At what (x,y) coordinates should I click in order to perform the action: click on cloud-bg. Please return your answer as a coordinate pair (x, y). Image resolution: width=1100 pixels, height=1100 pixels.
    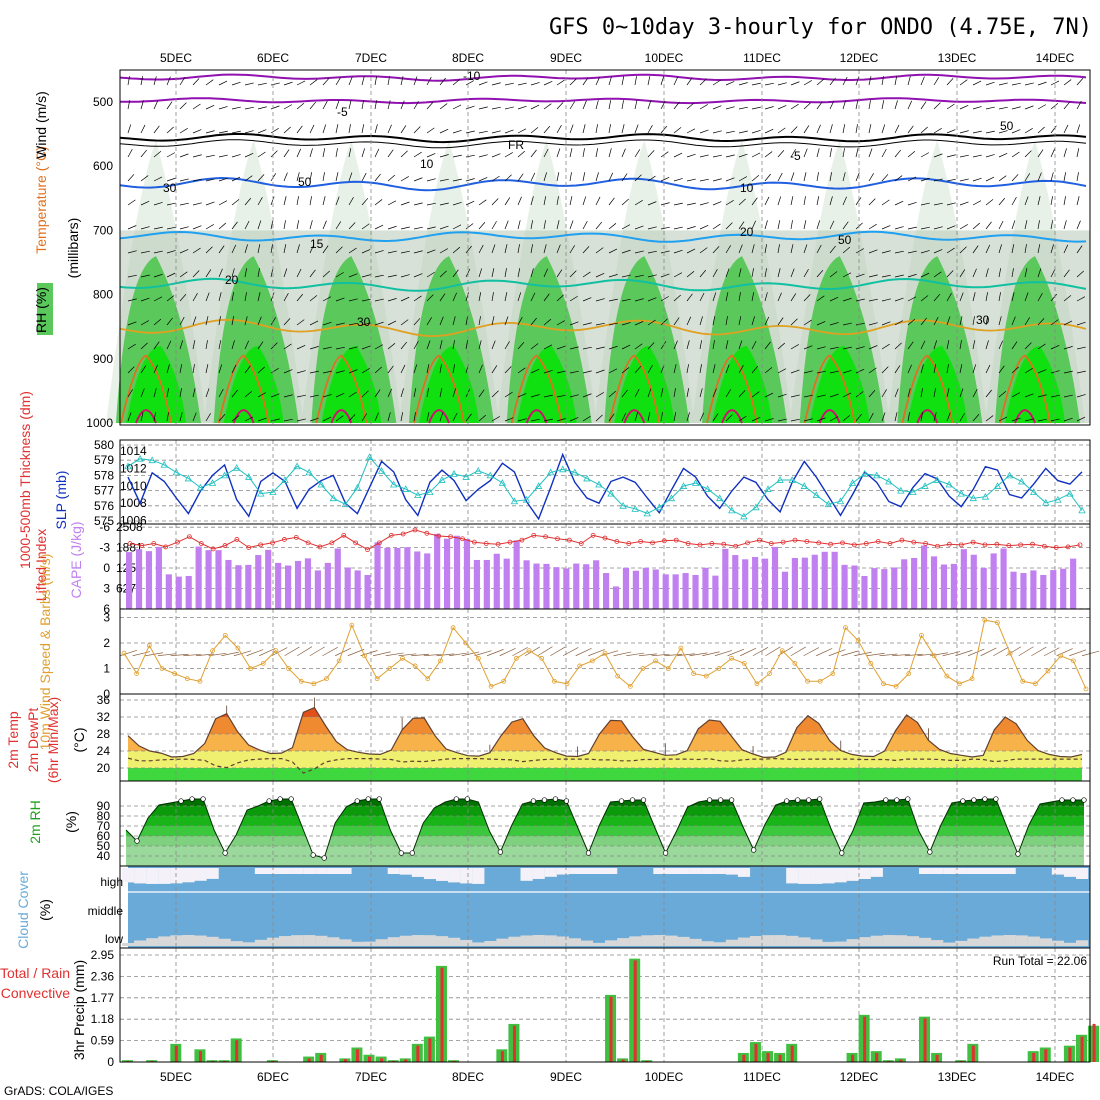
    Looking at the image, I should click on (609, 907).